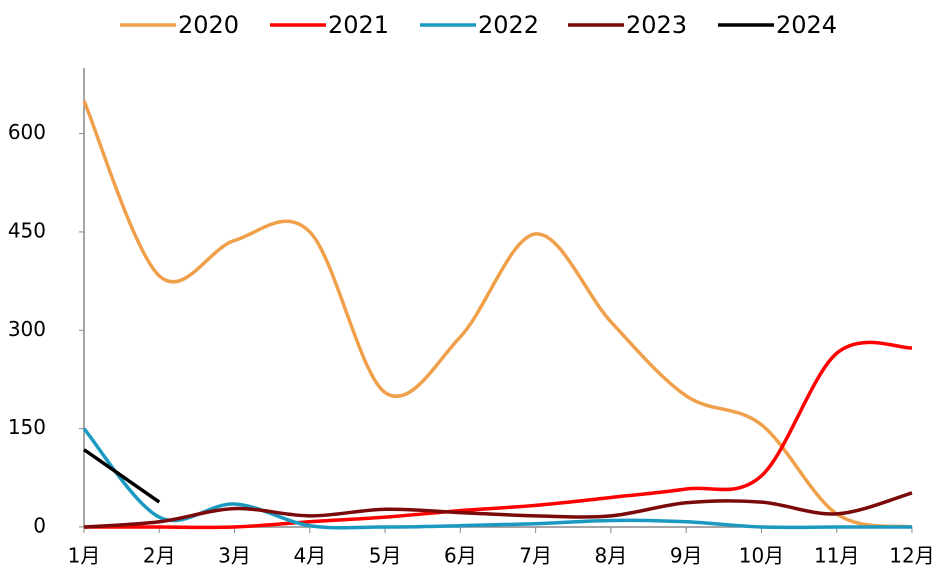 Image resolution: width=943 pixels, height=575 pixels. Describe the element at coordinates (358, 25) in the screenshot. I see `legend-label: 2021` at that location.